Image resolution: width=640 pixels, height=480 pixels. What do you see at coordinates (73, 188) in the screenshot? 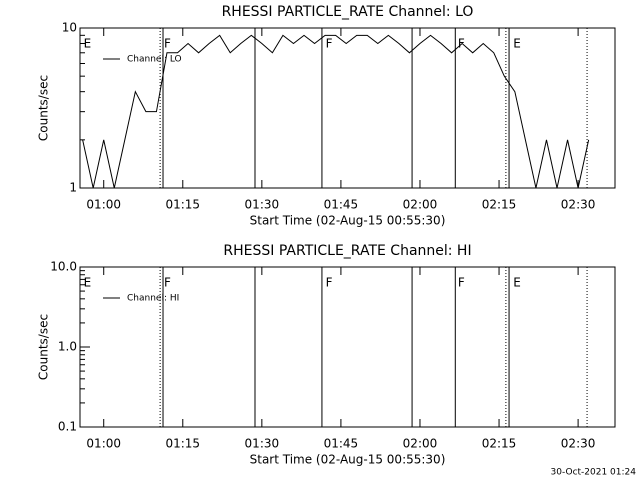
I see `y-tick-label: 1` at bounding box center [73, 188].